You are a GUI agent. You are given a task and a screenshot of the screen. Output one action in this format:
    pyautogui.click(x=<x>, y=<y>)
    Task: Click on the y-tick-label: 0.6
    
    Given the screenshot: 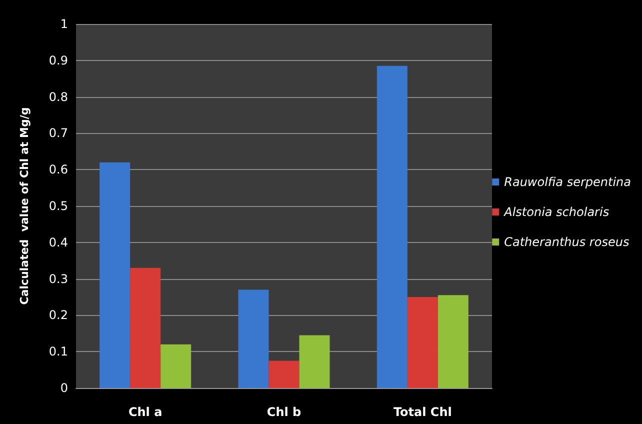 What is the action you would take?
    pyautogui.click(x=58, y=169)
    